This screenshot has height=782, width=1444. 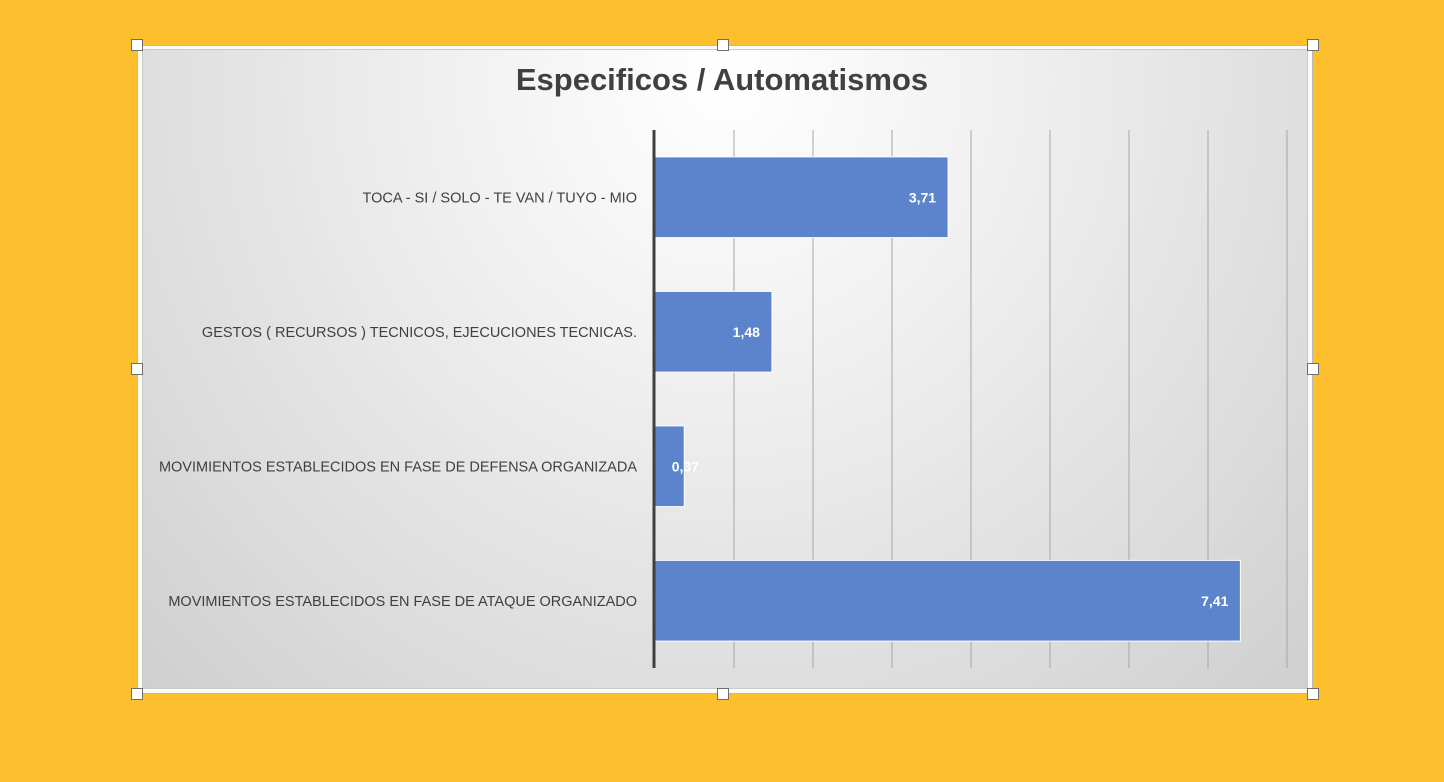 I want to click on resize-handle-top-right, so click(x=1313, y=45).